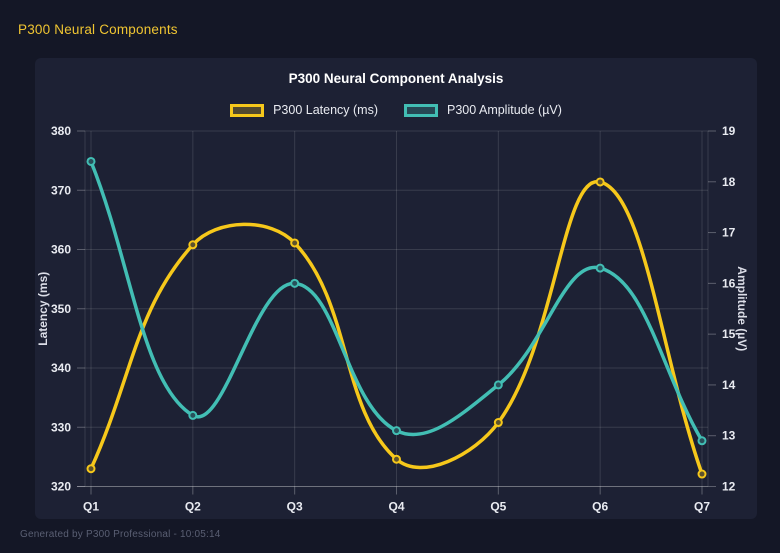 Image resolution: width=780 pixels, height=553 pixels. Describe the element at coordinates (61, 427) in the screenshot. I see `left-axis-tick-label: 330` at that location.